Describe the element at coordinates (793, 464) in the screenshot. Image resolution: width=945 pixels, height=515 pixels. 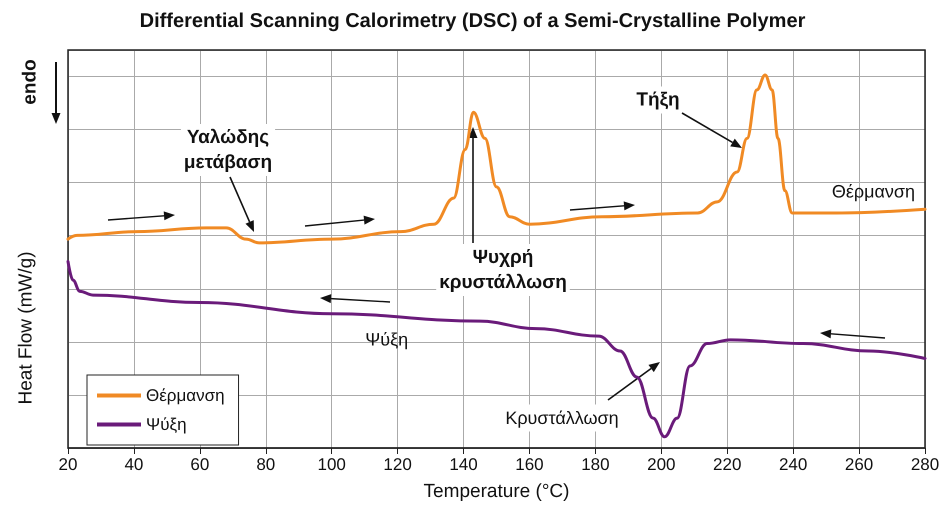
I see `x-tick-label: 240` at that location.